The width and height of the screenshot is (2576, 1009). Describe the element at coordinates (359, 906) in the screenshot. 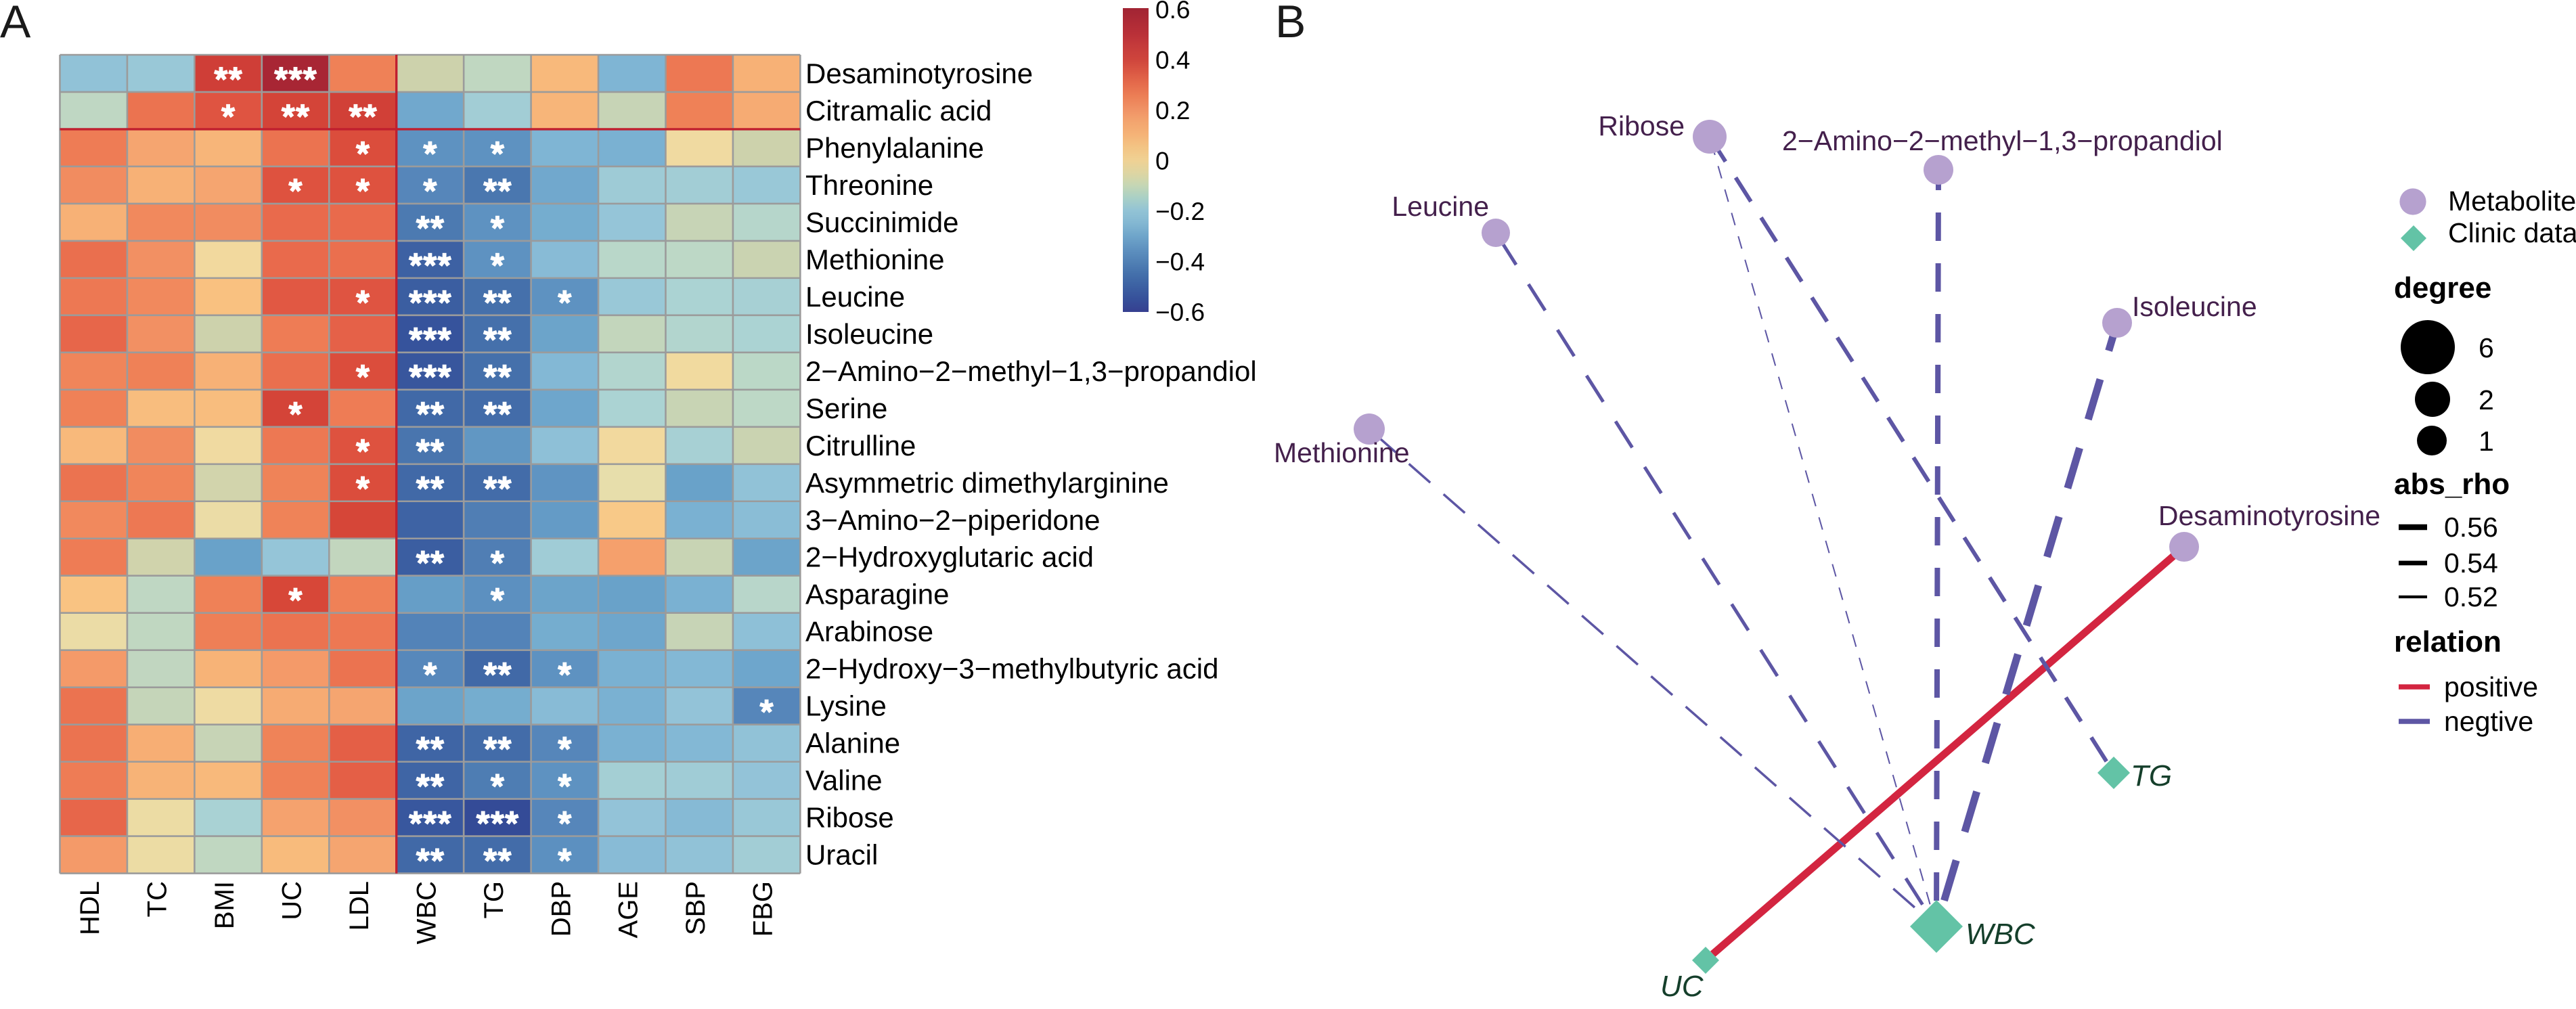

I see `svg-text: LDL` at that location.